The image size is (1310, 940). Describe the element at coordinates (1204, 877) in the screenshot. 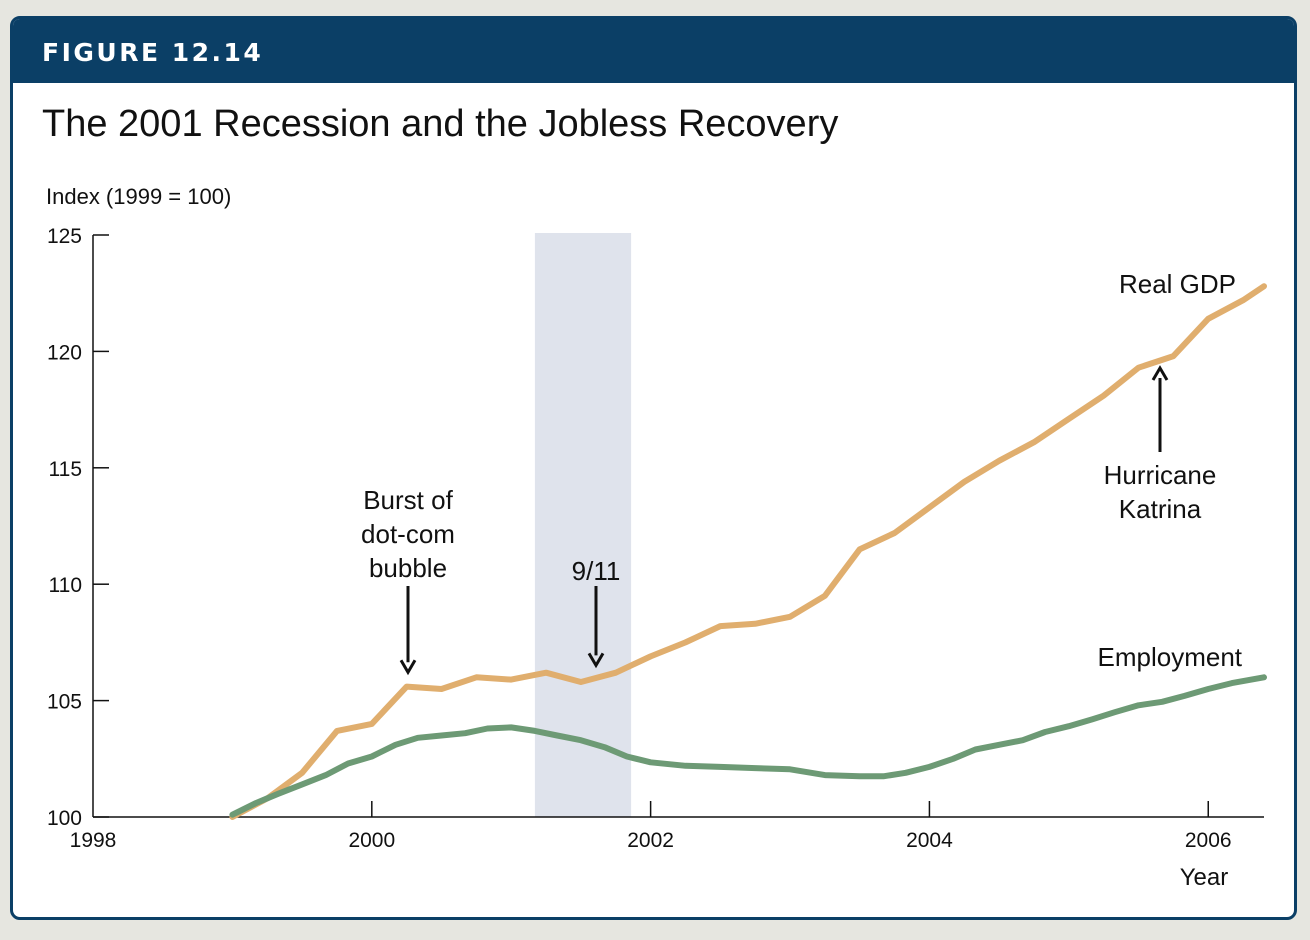

I see `x-axis-label: Year` at that location.